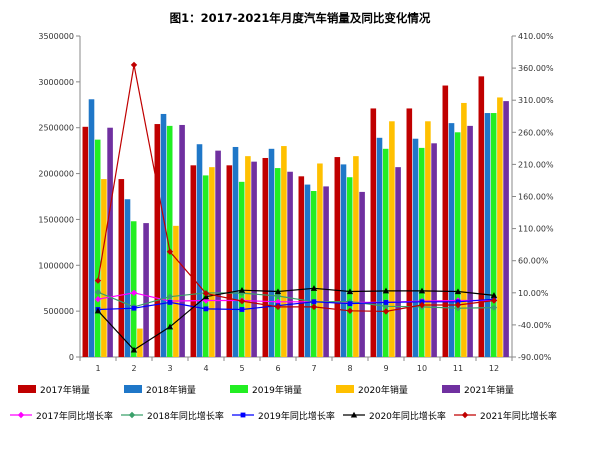 The image size is (600, 452). I want to click on x-tick-label: 11, so click(458, 368).